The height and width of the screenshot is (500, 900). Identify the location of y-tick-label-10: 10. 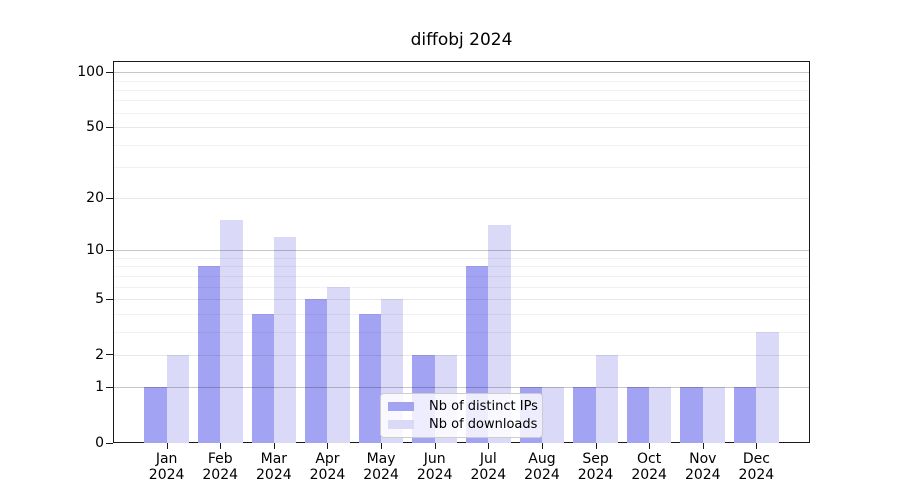
(95, 250).